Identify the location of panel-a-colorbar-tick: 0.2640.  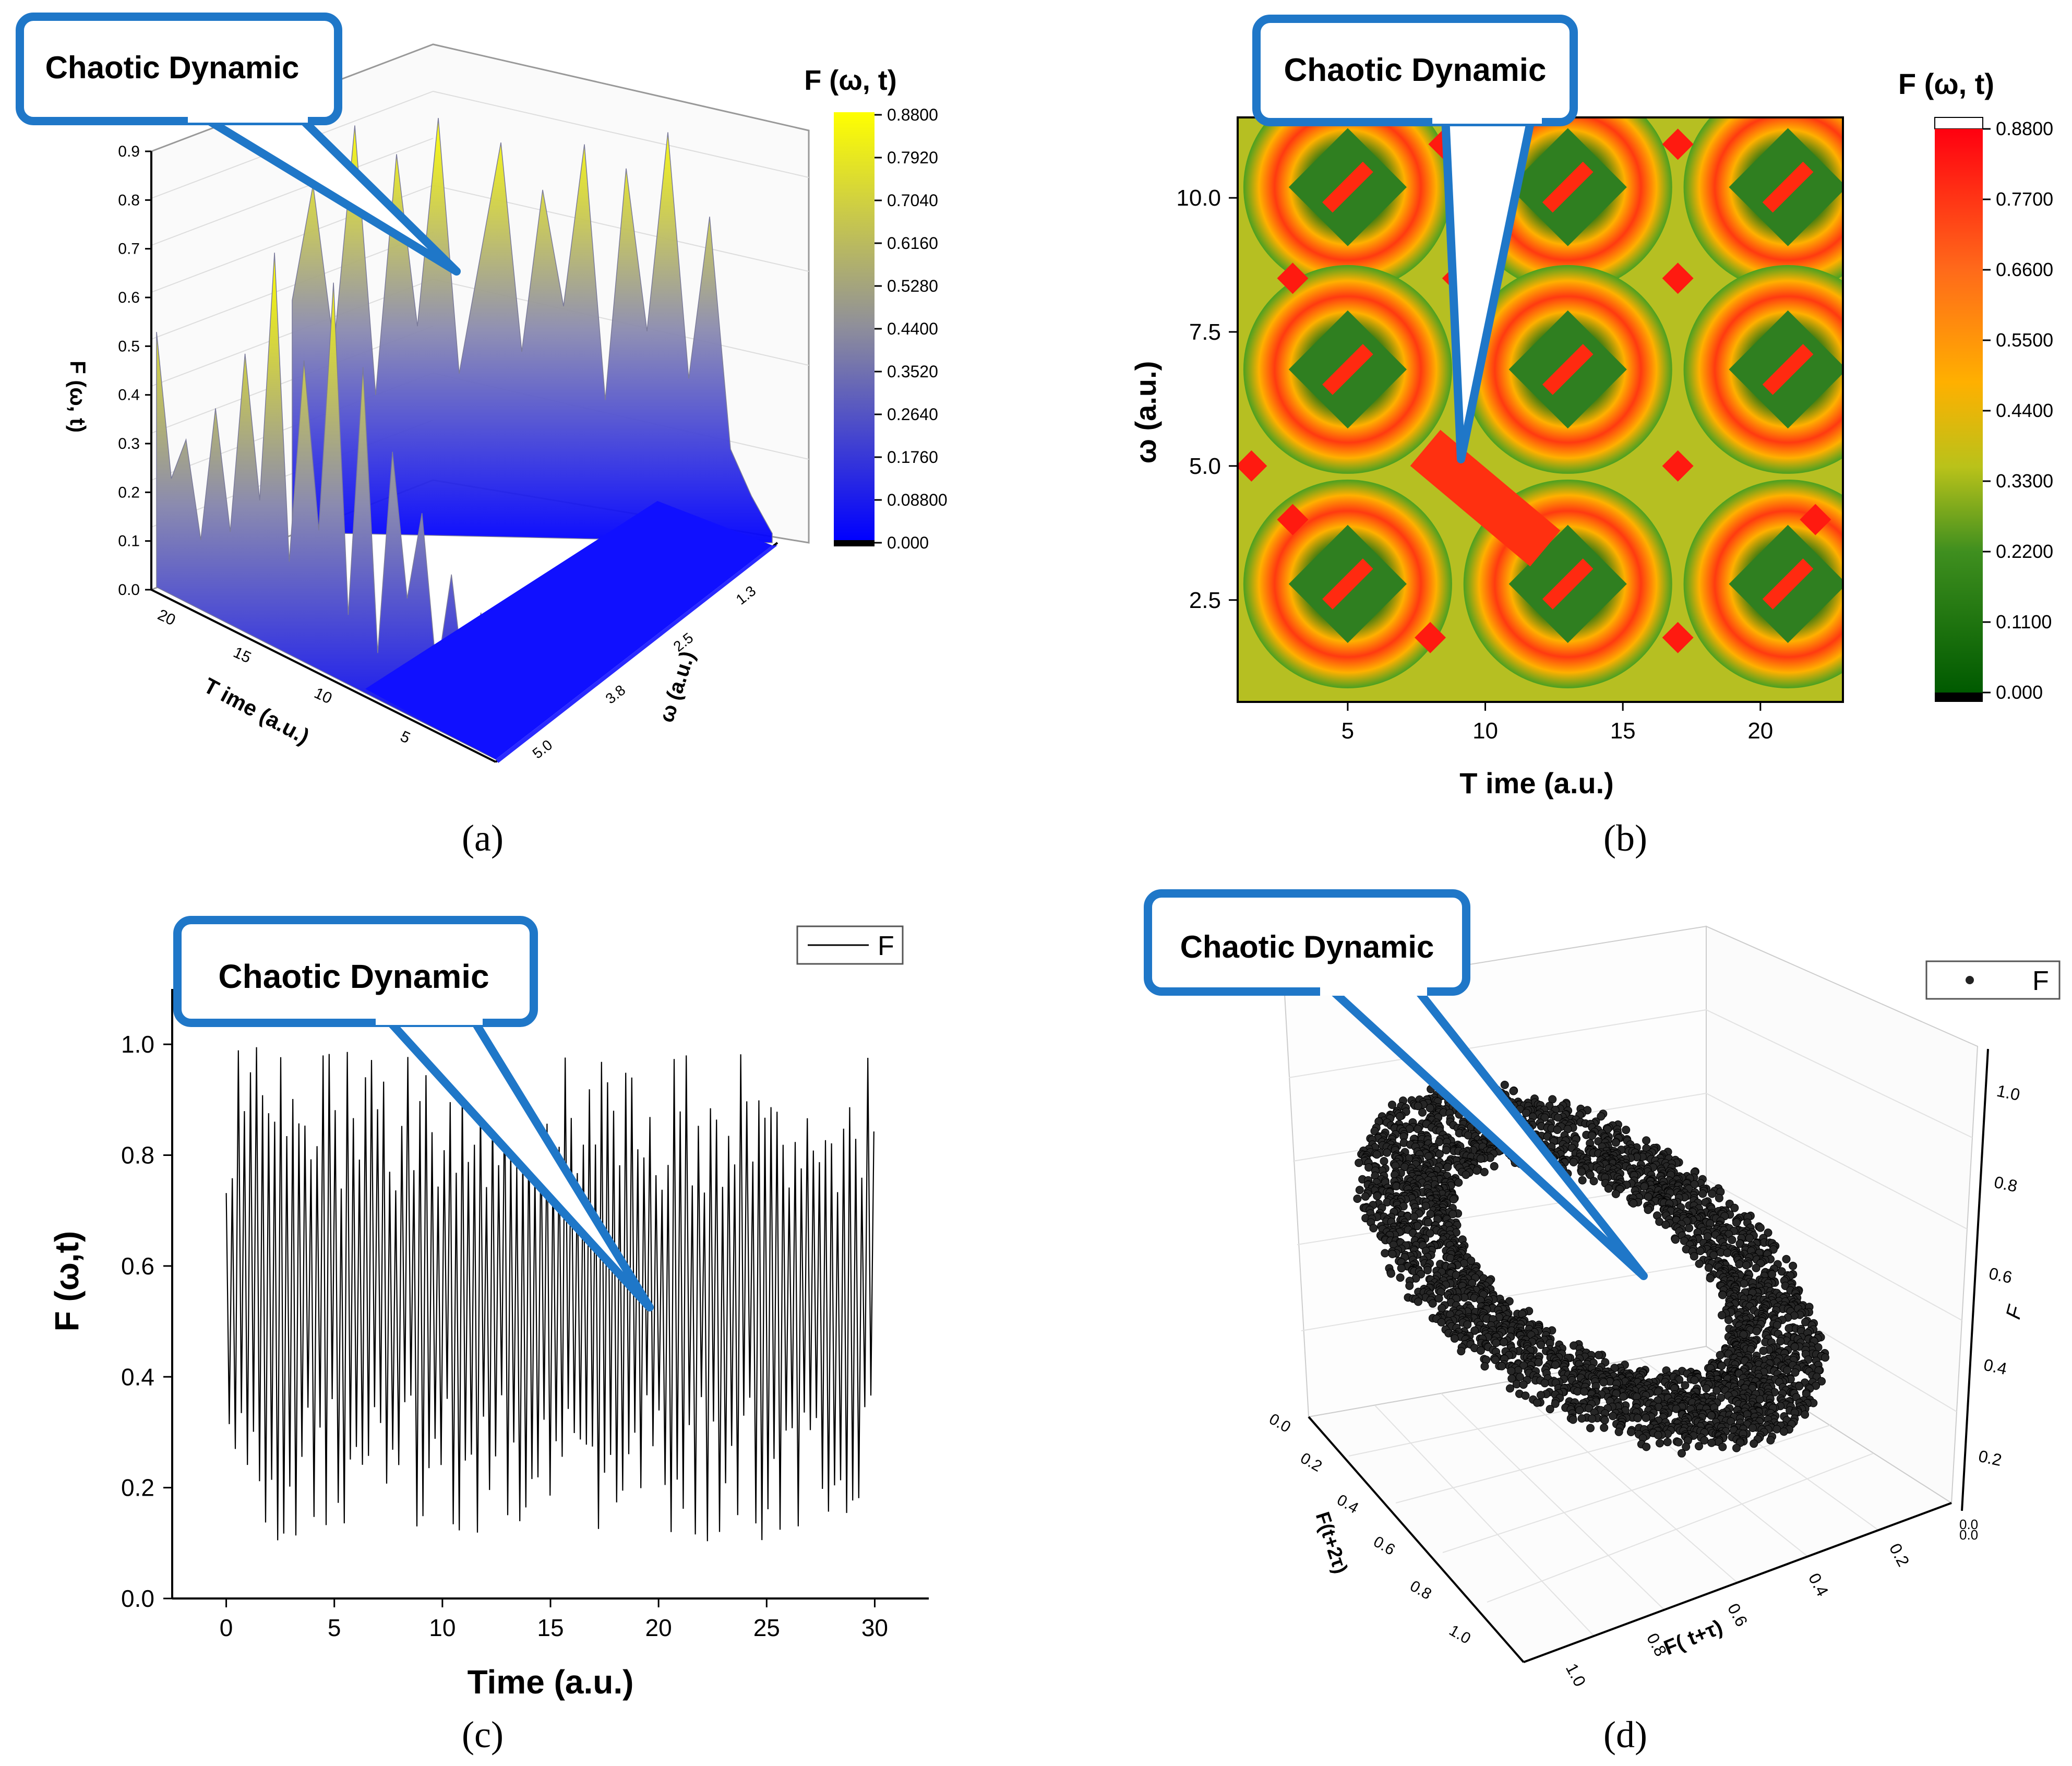
(912, 414).